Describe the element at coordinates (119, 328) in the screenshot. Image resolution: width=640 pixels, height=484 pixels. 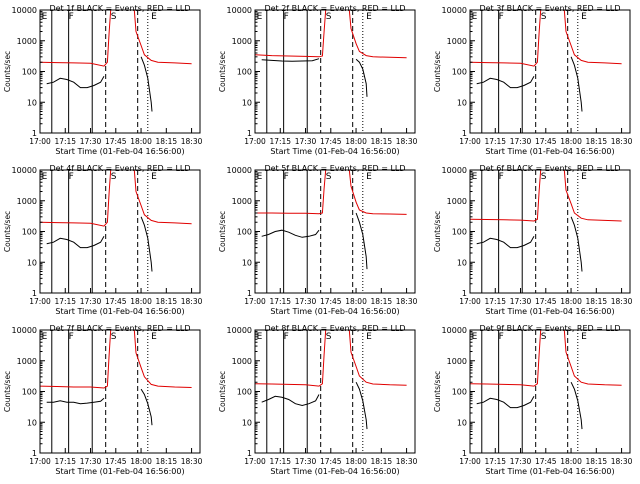
I see `panel-title: Det 7f BLACK = Events, RED = LLD` at that location.